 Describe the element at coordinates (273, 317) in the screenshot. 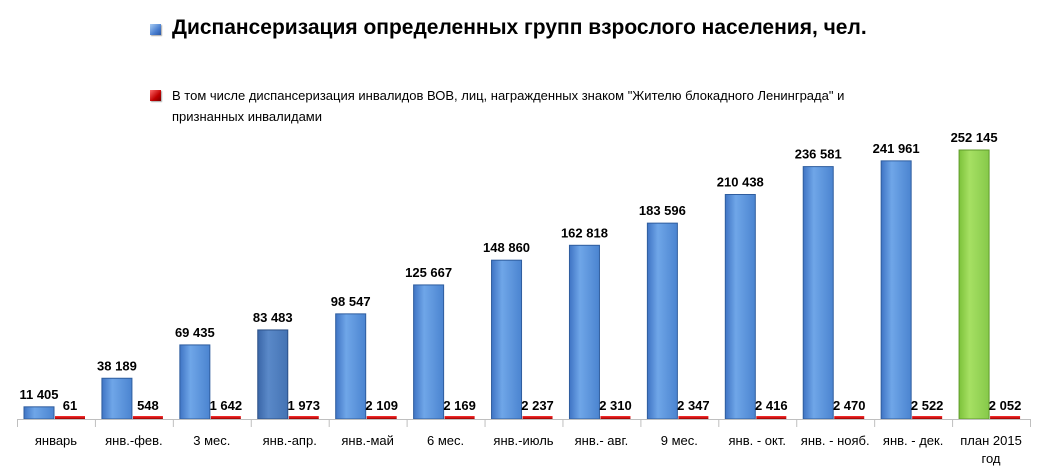

I see `data-label-total: 83 483` at that location.